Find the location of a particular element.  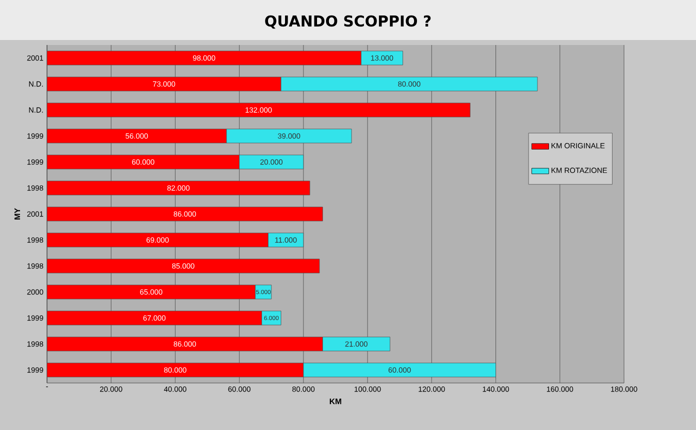

chart-title: QUANDO SCOPPIO ? is located at coordinates (348, 22).